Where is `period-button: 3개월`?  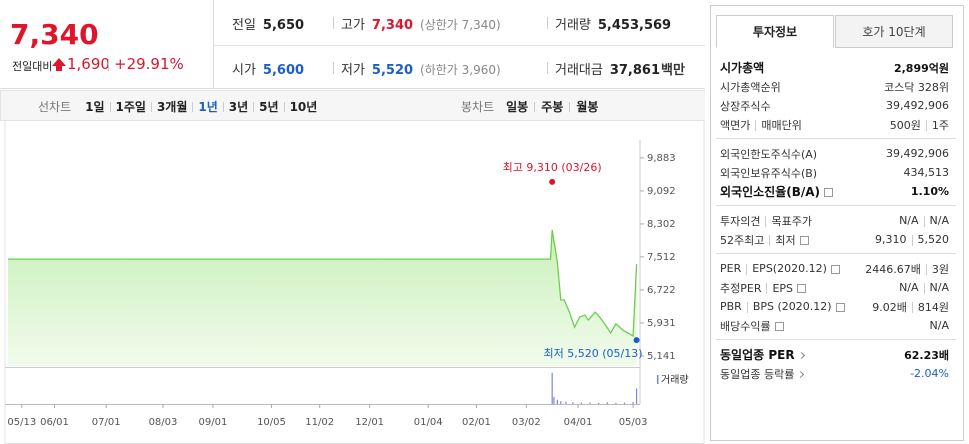
period-button: 3개월 is located at coordinates (172, 107).